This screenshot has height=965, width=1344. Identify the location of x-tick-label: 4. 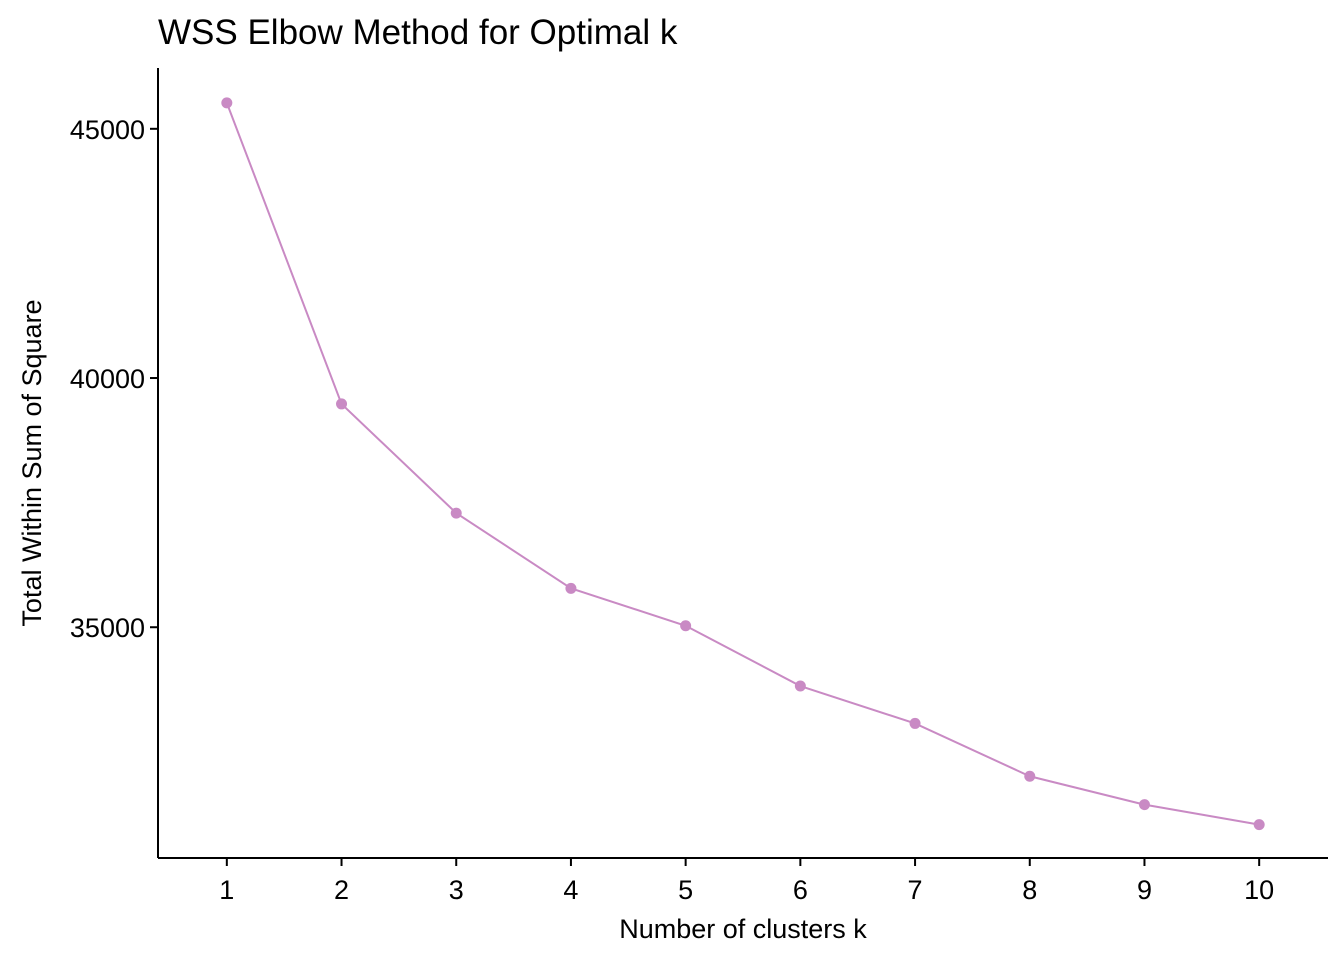
(570, 890).